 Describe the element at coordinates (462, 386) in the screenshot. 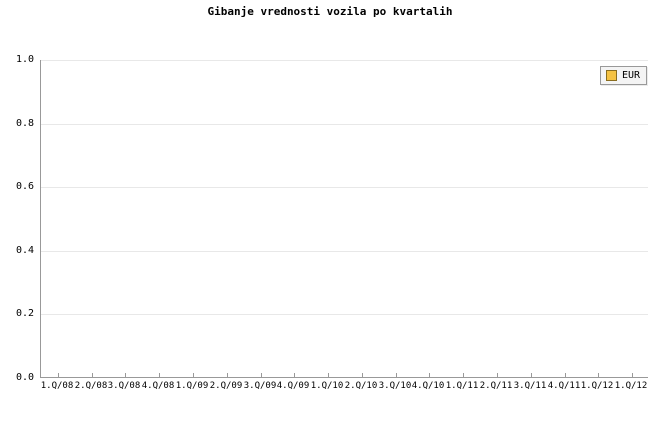

I see `x-axis-tick-label: 1.Q/11` at that location.